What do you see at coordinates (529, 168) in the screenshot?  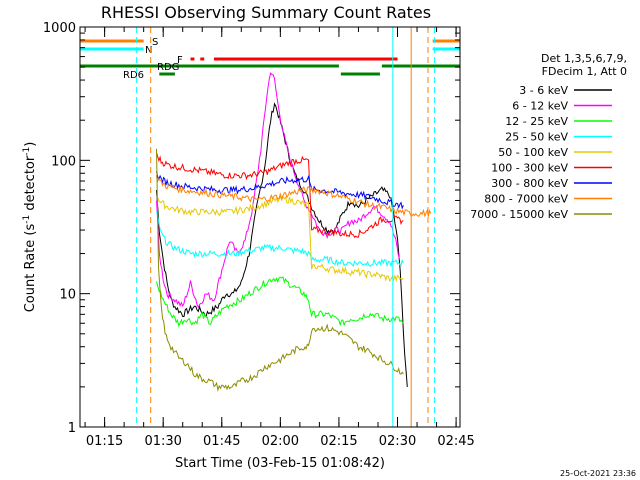 I see `legend-label-100-300-kev: 100 - 300 keV` at bounding box center [529, 168].